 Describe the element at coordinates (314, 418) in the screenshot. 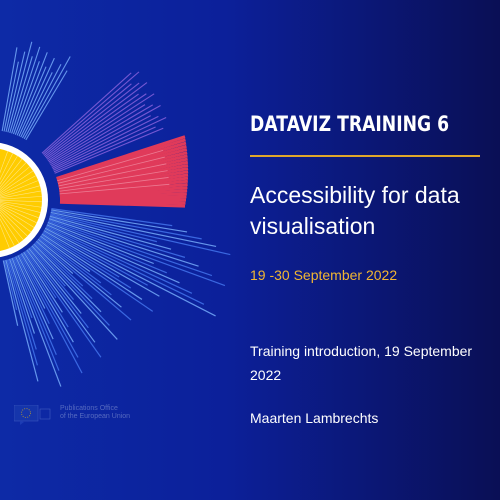

I see `author-name: Maarten Lambrechts` at that location.